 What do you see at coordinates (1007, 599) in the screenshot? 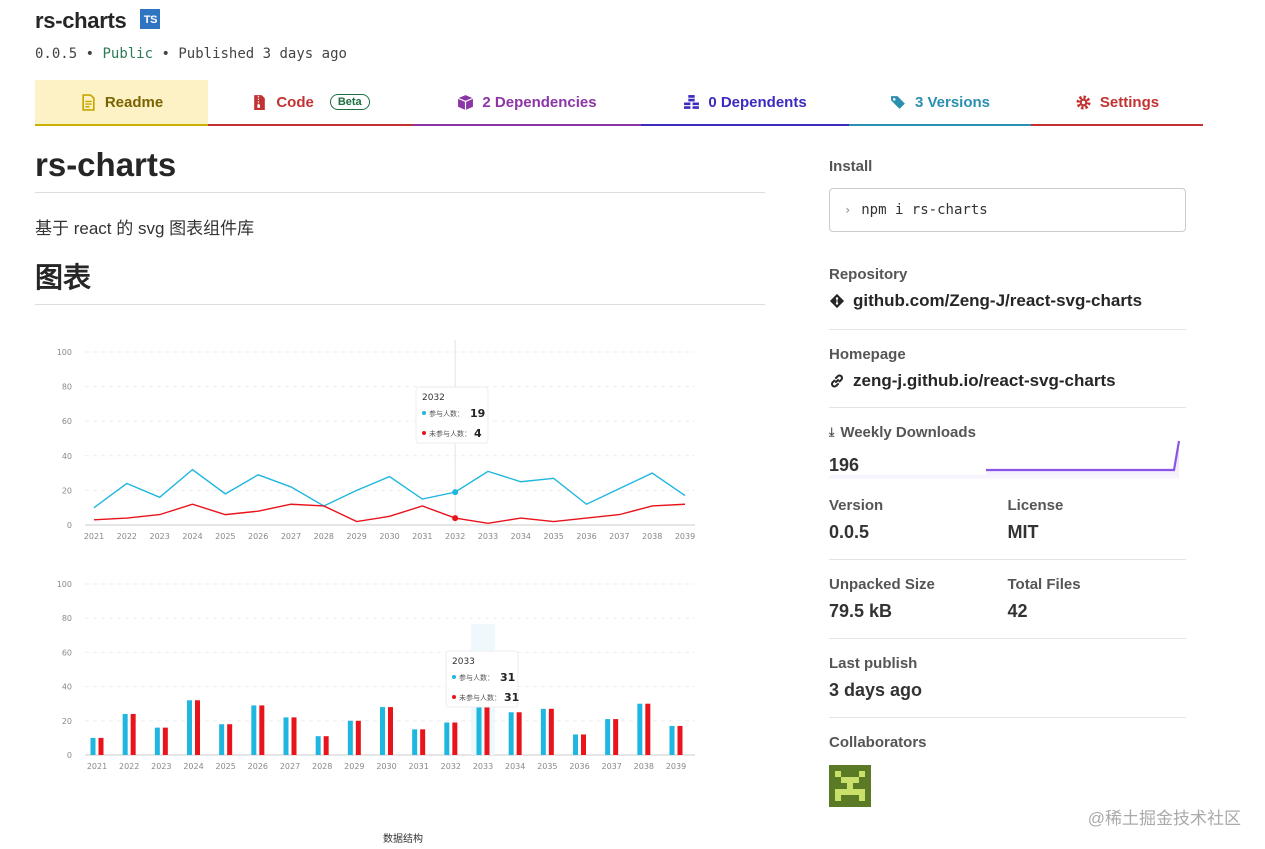
I see `size-files-row: Unpacked Size 79.5 kB Total Files 42` at bounding box center [1007, 599].